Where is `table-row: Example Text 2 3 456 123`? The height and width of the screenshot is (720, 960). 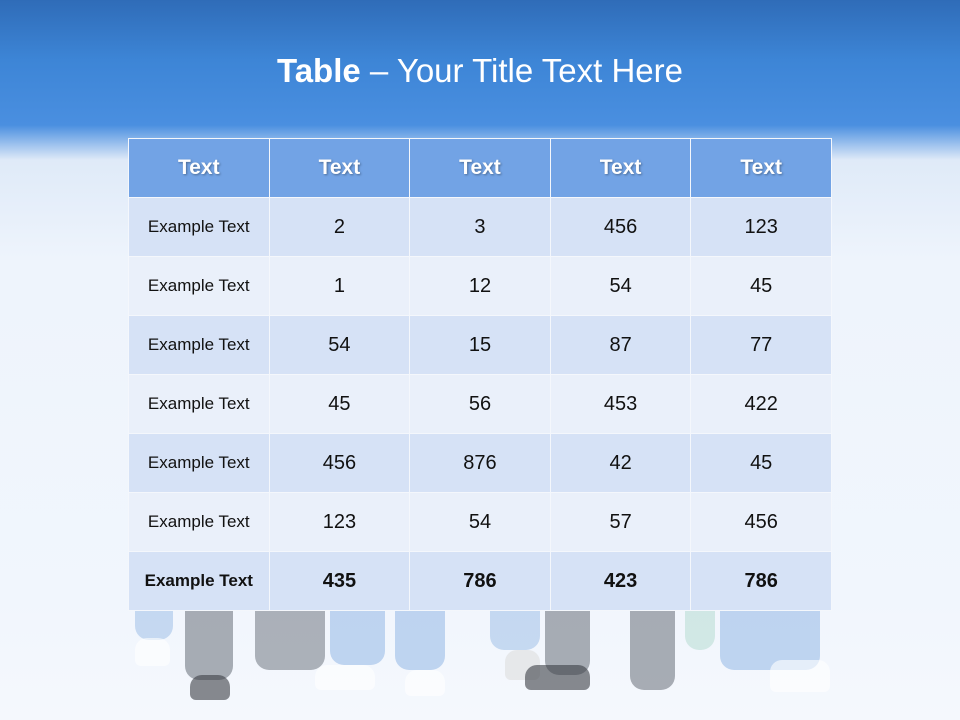
table-row: Example Text 2 3 456 123 is located at coordinates (480, 227).